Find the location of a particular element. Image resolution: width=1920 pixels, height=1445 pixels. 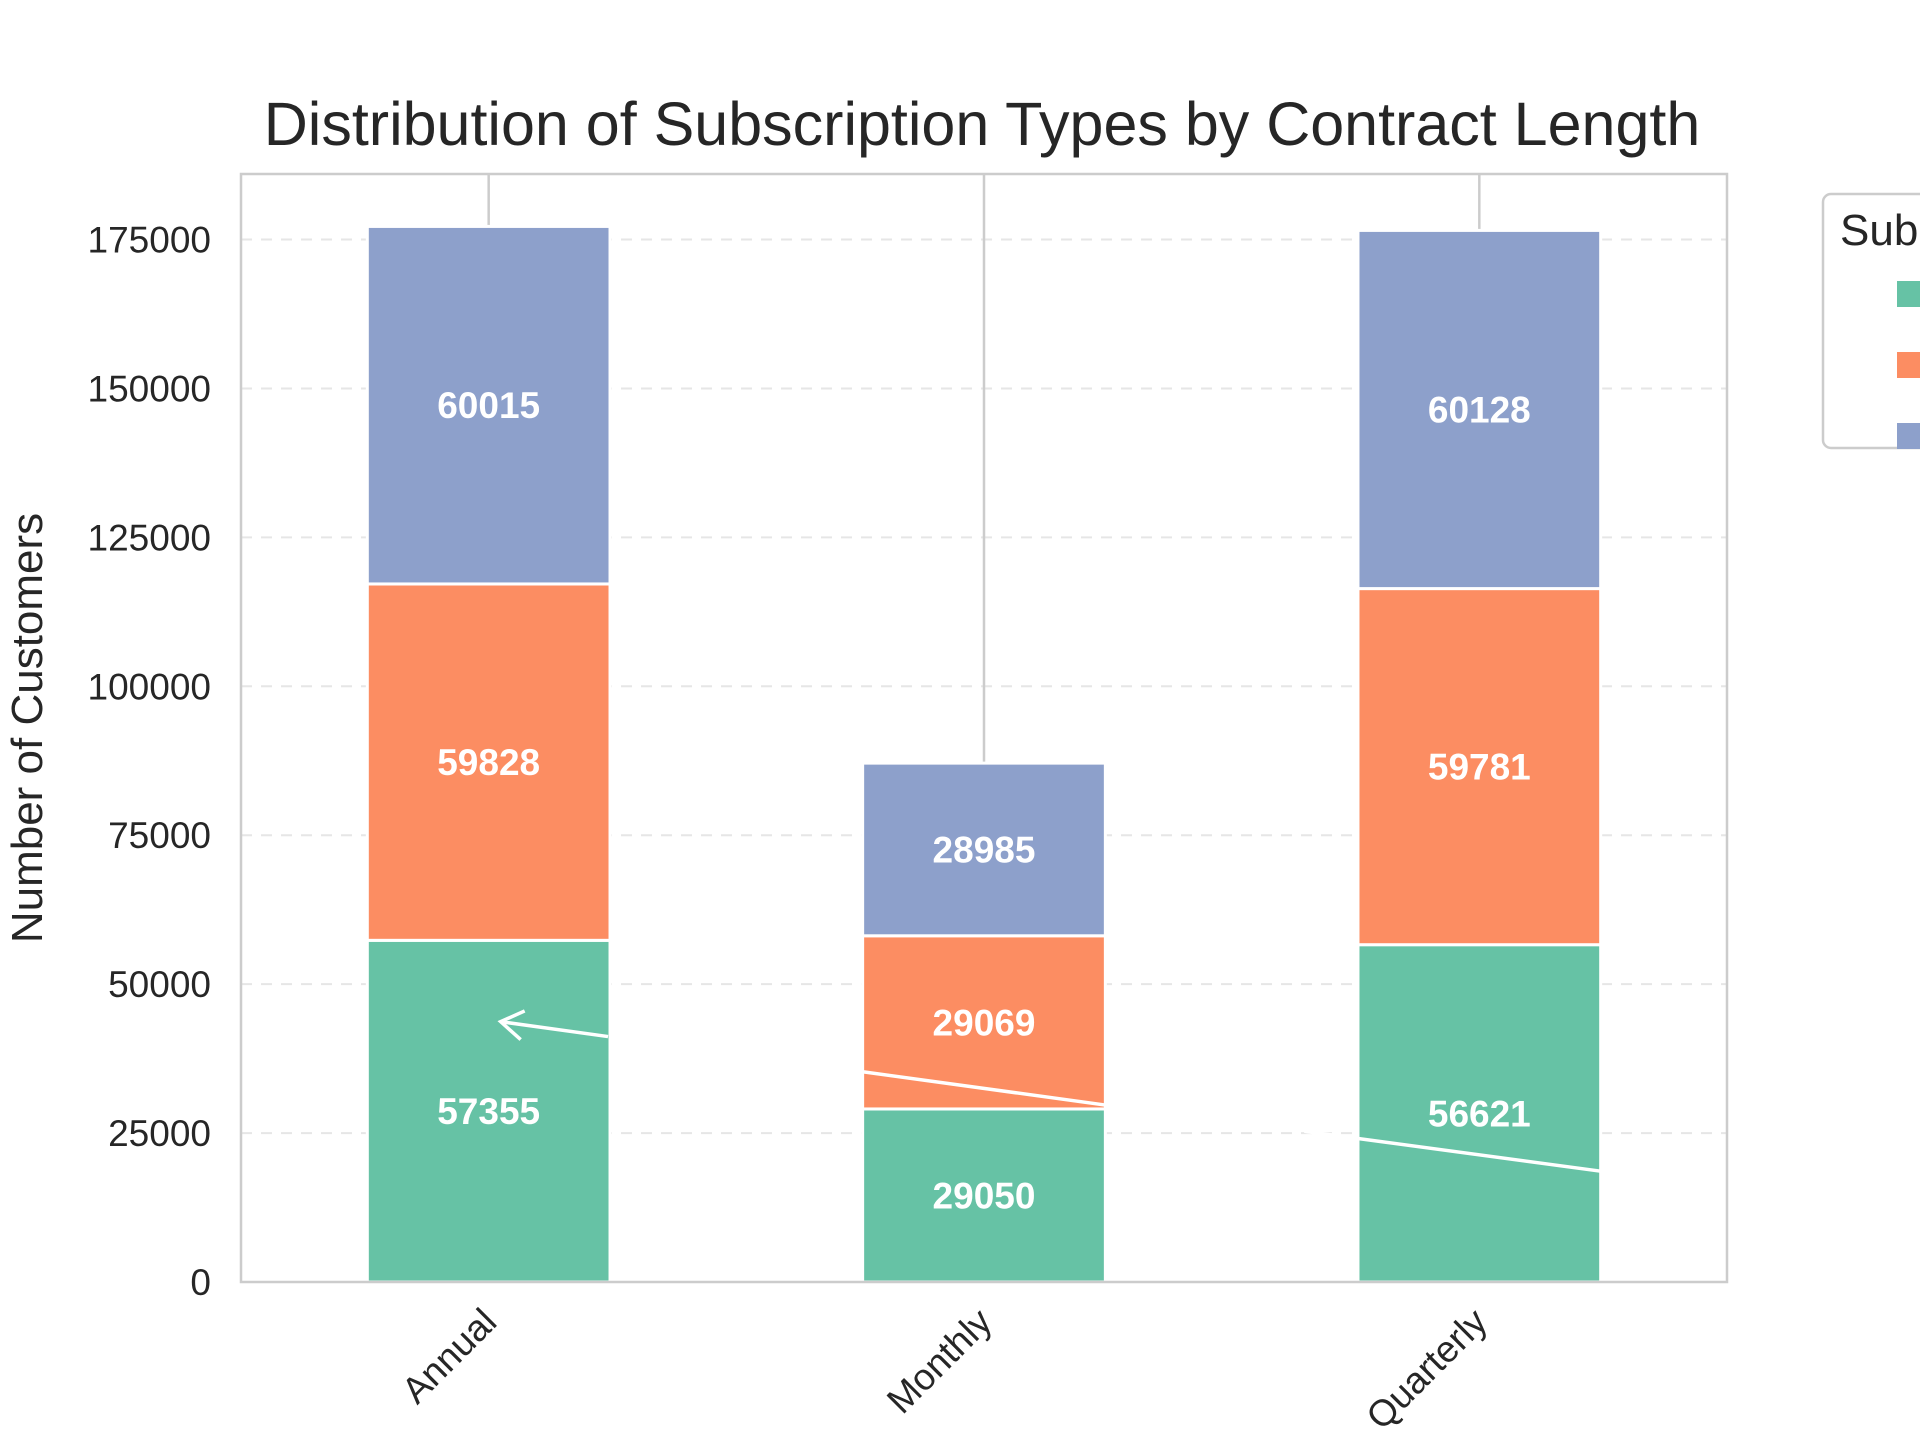

y-tick-label: 150000 is located at coordinates (149, 388).